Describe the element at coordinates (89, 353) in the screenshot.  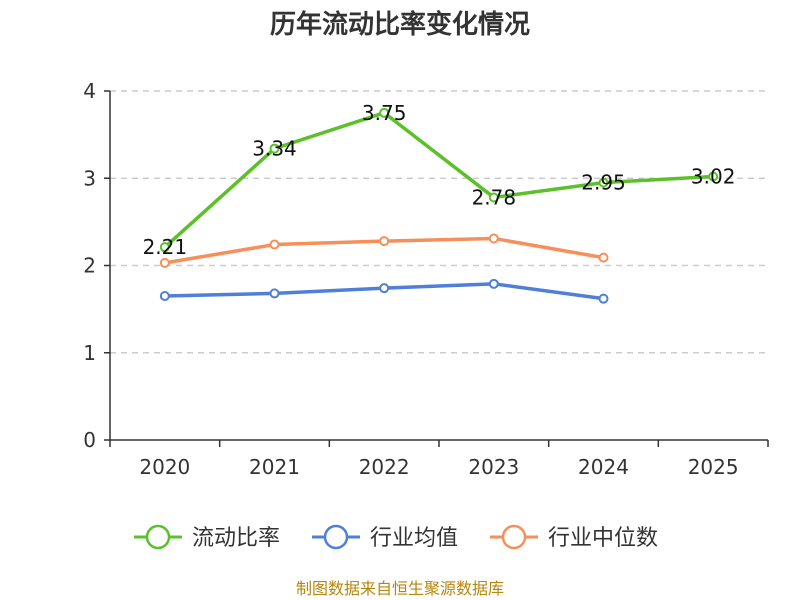
I see `y-tick-label: 1` at that location.